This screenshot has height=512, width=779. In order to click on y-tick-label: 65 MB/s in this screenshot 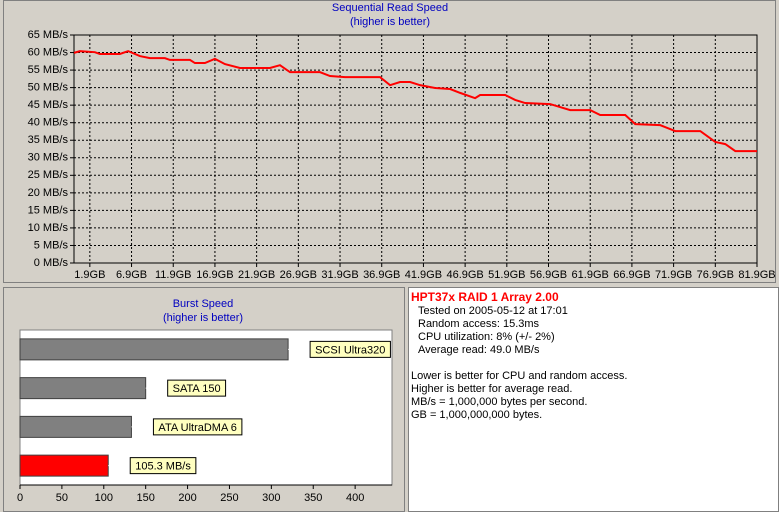, I will do `click(48, 35)`.